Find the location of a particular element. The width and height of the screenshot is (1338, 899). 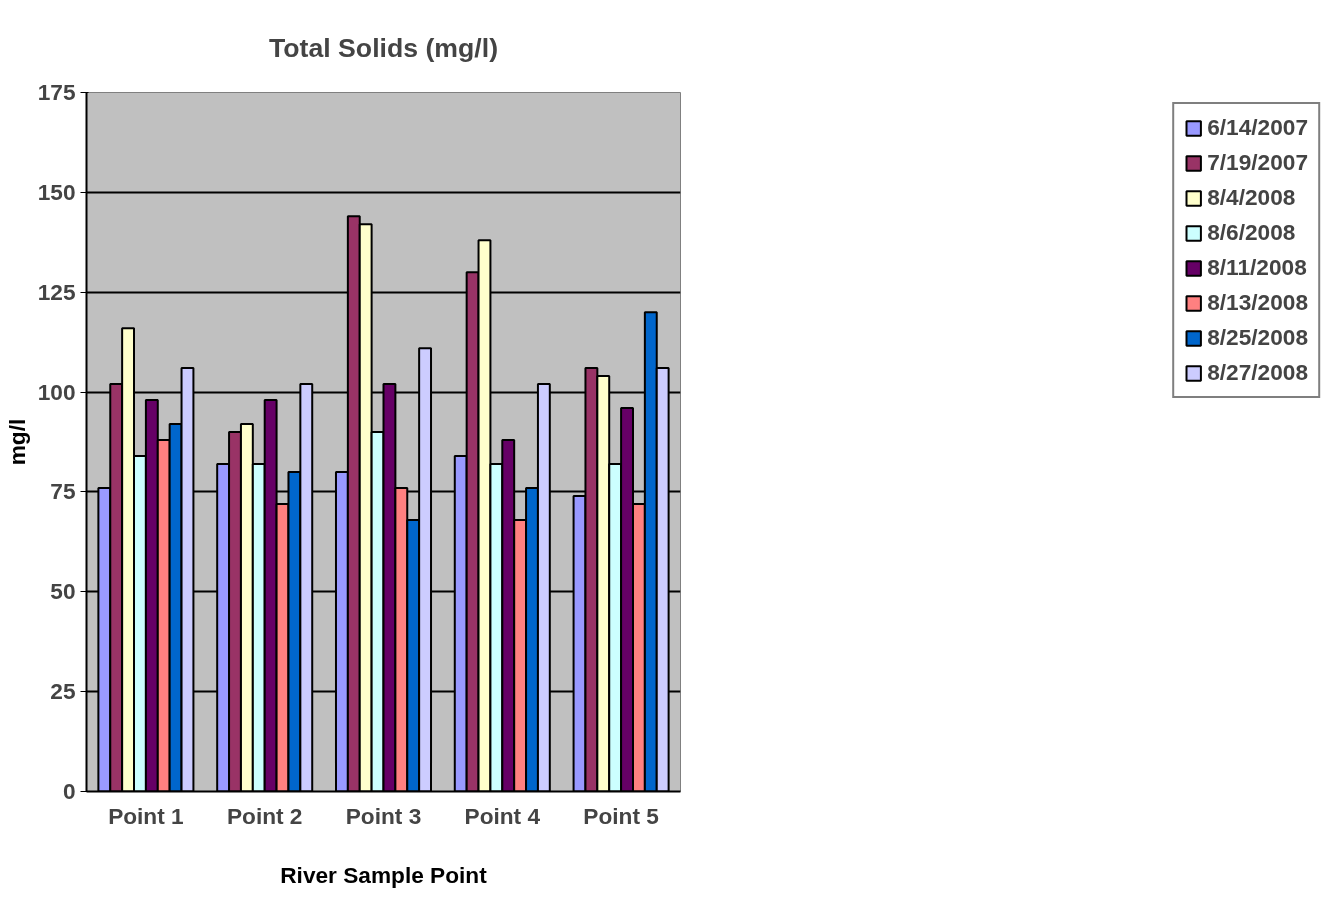

y-tick-label: 100 is located at coordinates (56, 391).